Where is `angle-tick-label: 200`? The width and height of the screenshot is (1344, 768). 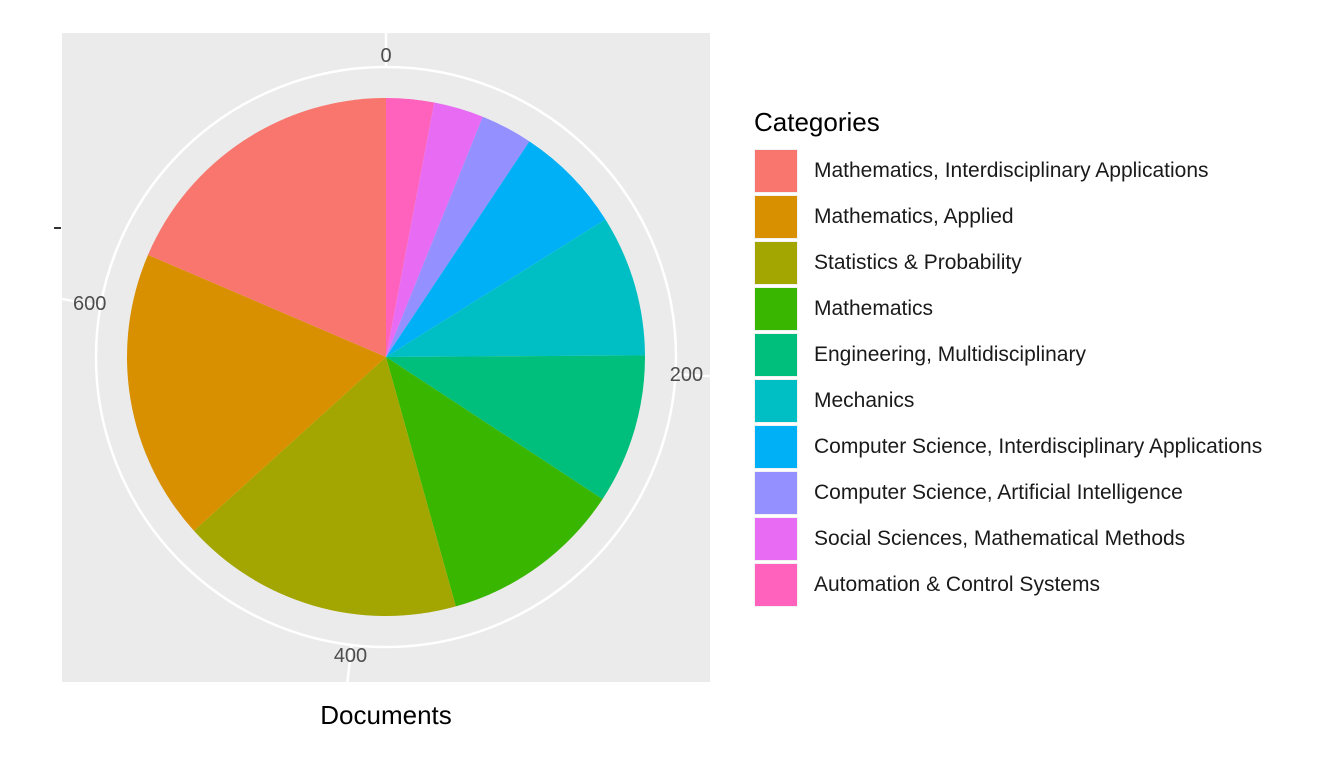
angle-tick-label: 200 is located at coordinates (686, 375).